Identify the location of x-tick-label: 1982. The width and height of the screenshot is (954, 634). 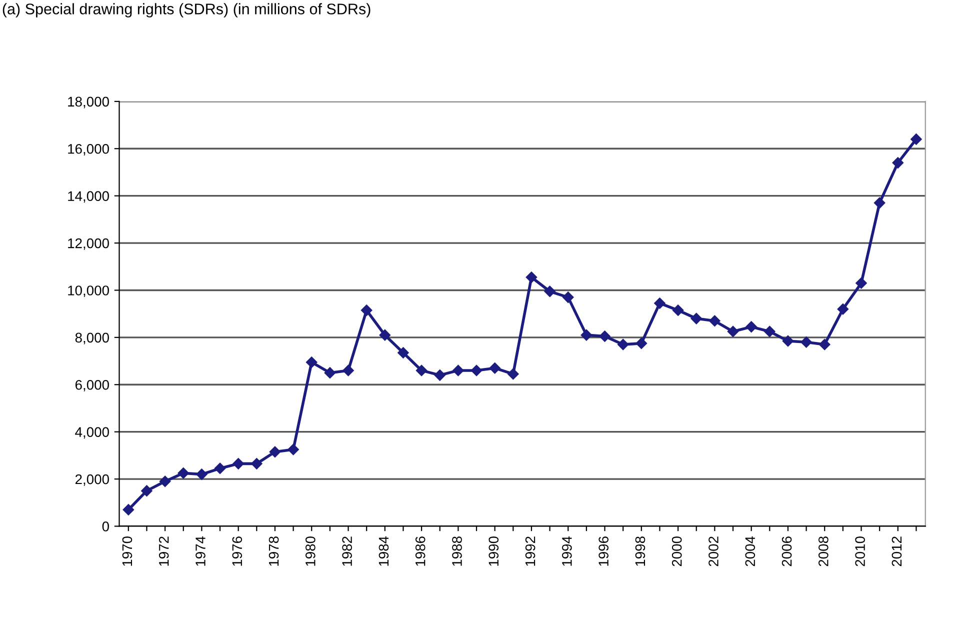
(347, 551).